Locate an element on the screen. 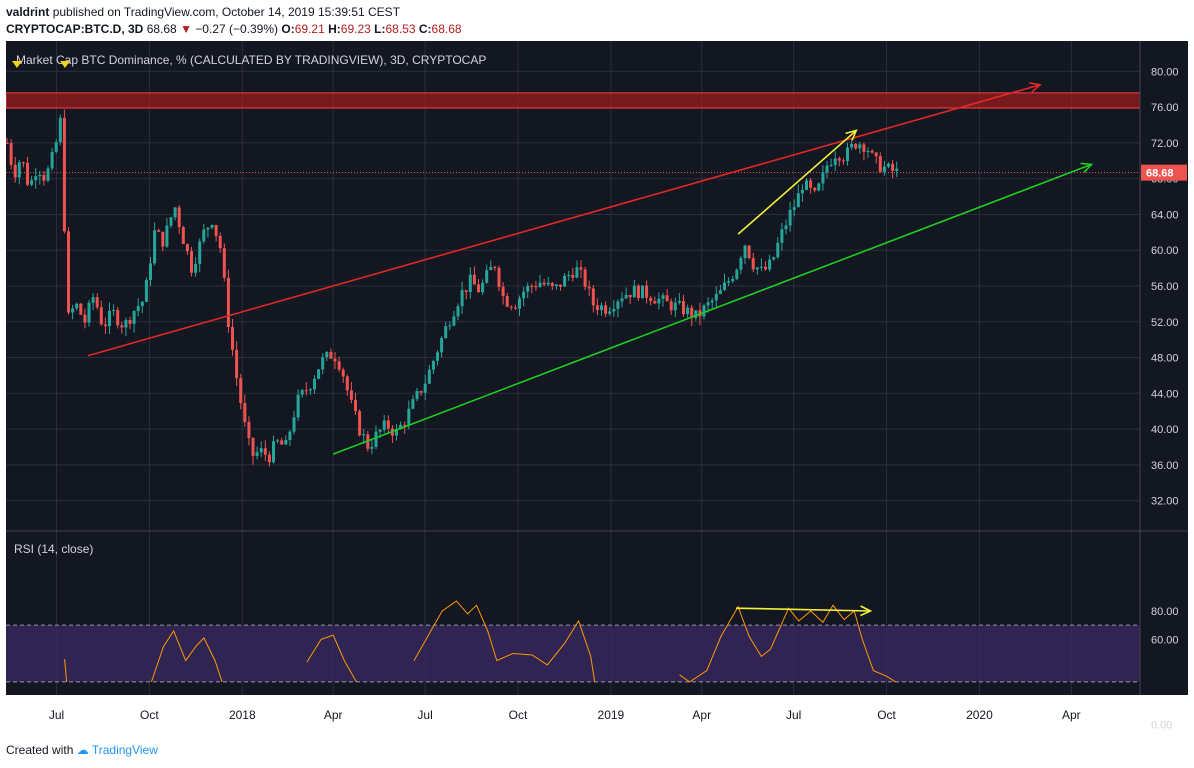  rsi-tick-label: 60.00 is located at coordinates (1165, 640).